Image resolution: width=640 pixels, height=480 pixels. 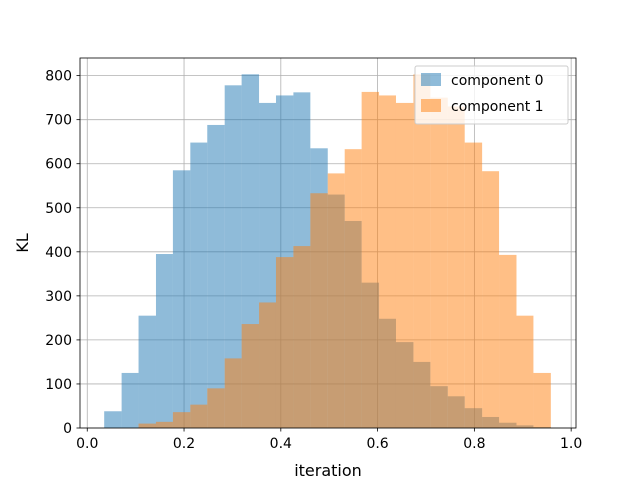 I want to click on y-tick-label-0: 0, so click(x=67, y=429).